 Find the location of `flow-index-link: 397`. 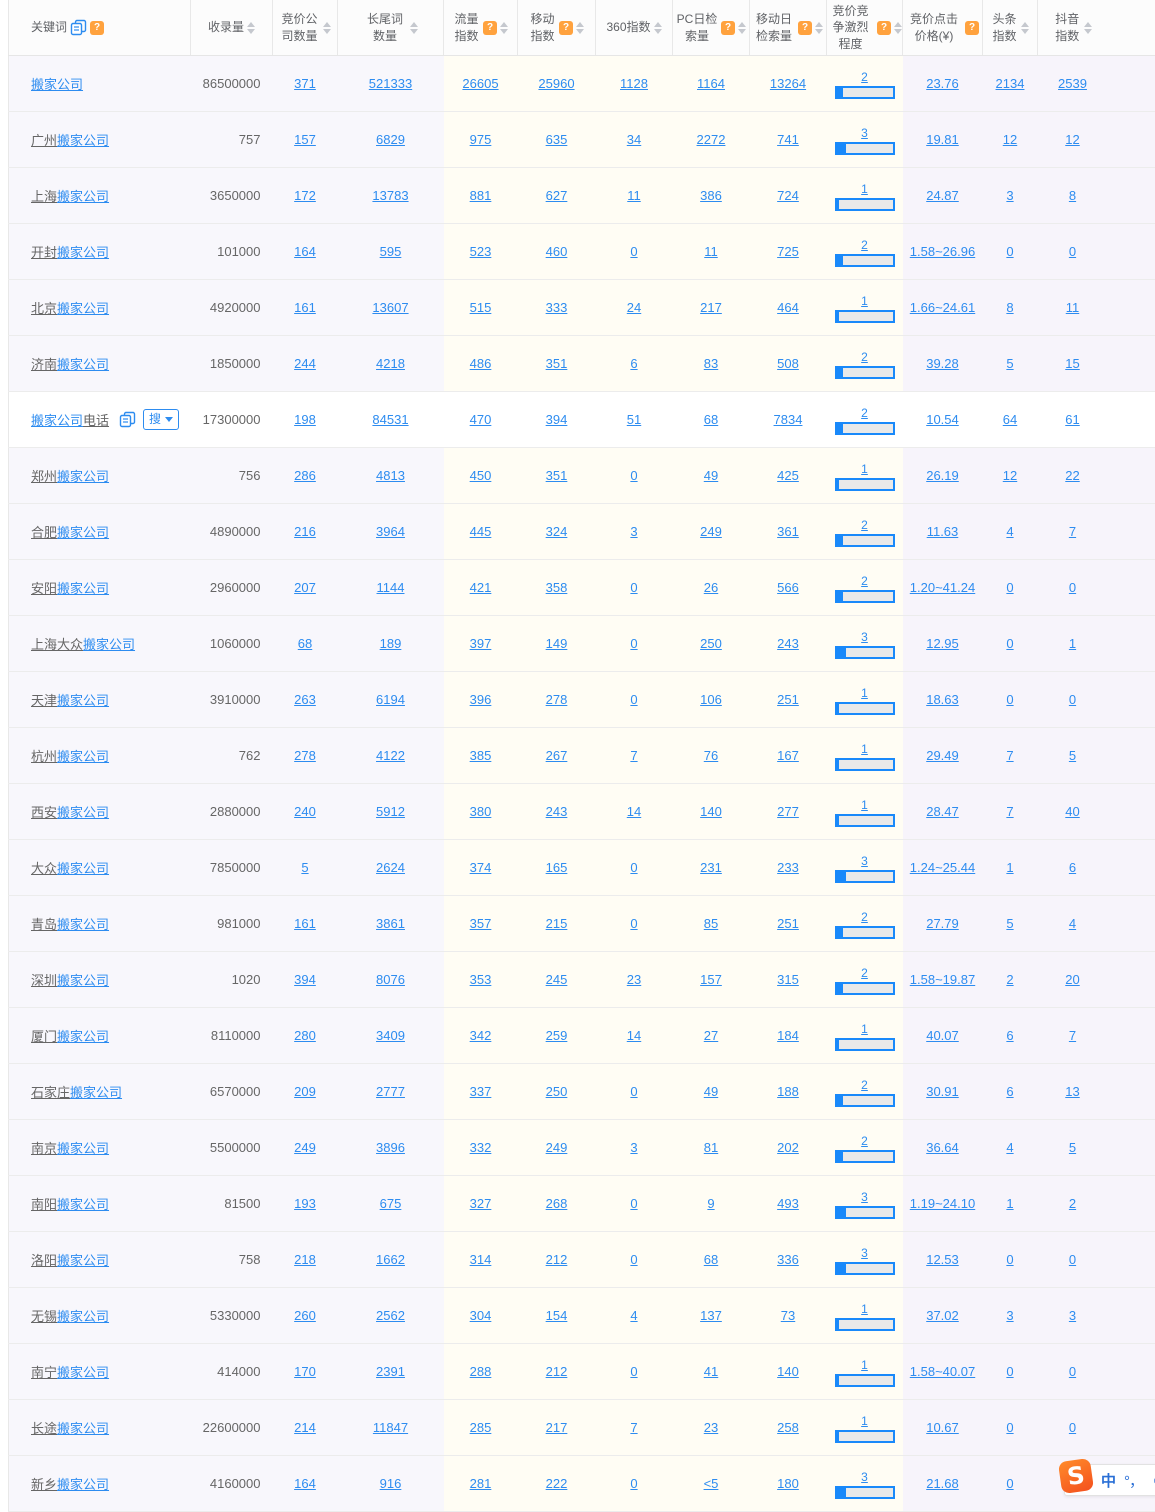

flow-index-link: 397 is located at coordinates (481, 643).